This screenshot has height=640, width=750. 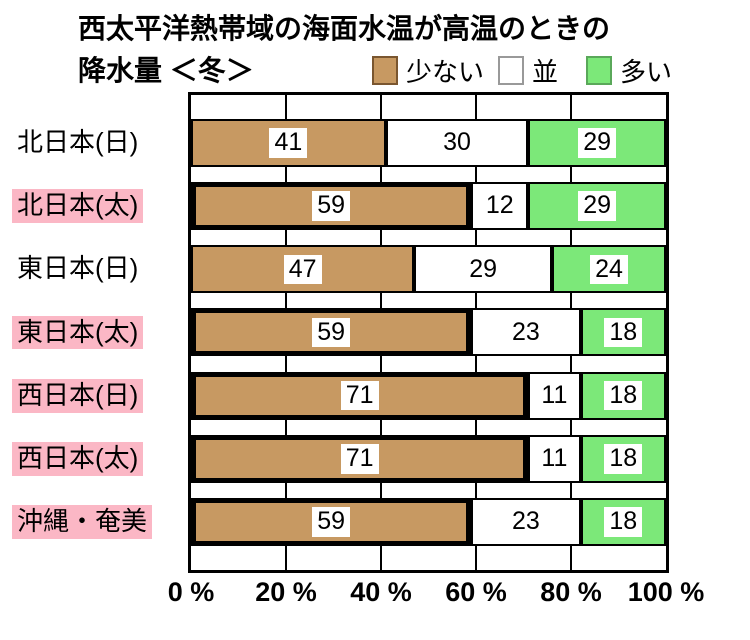 I want to click on category-label-row: 東日本(太), so click(x=97, y=332).